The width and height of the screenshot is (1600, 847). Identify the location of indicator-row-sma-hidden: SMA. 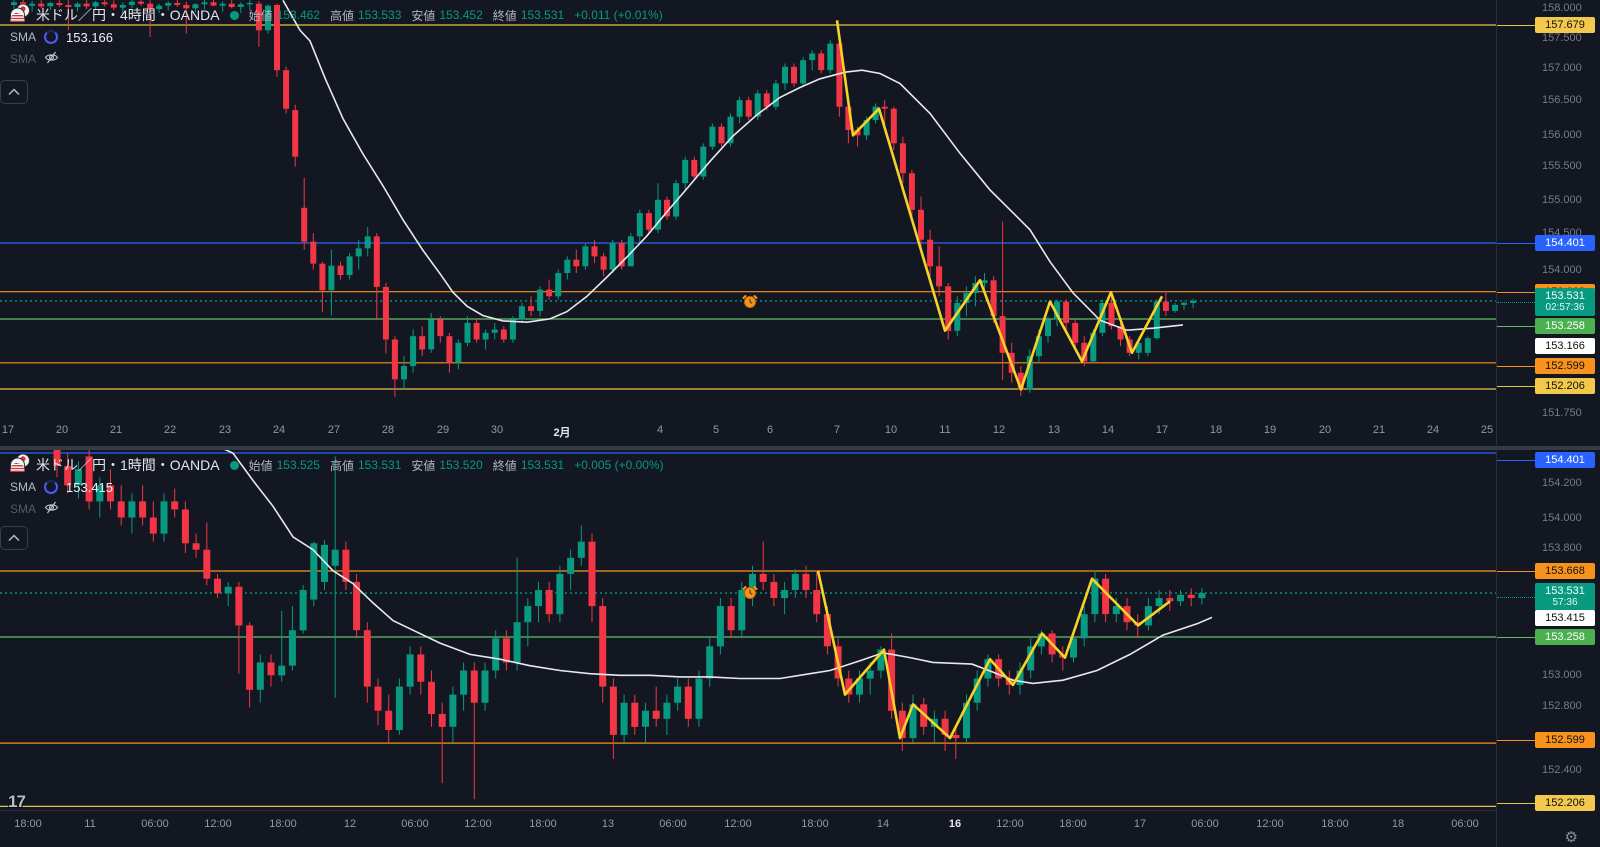
(336, 59).